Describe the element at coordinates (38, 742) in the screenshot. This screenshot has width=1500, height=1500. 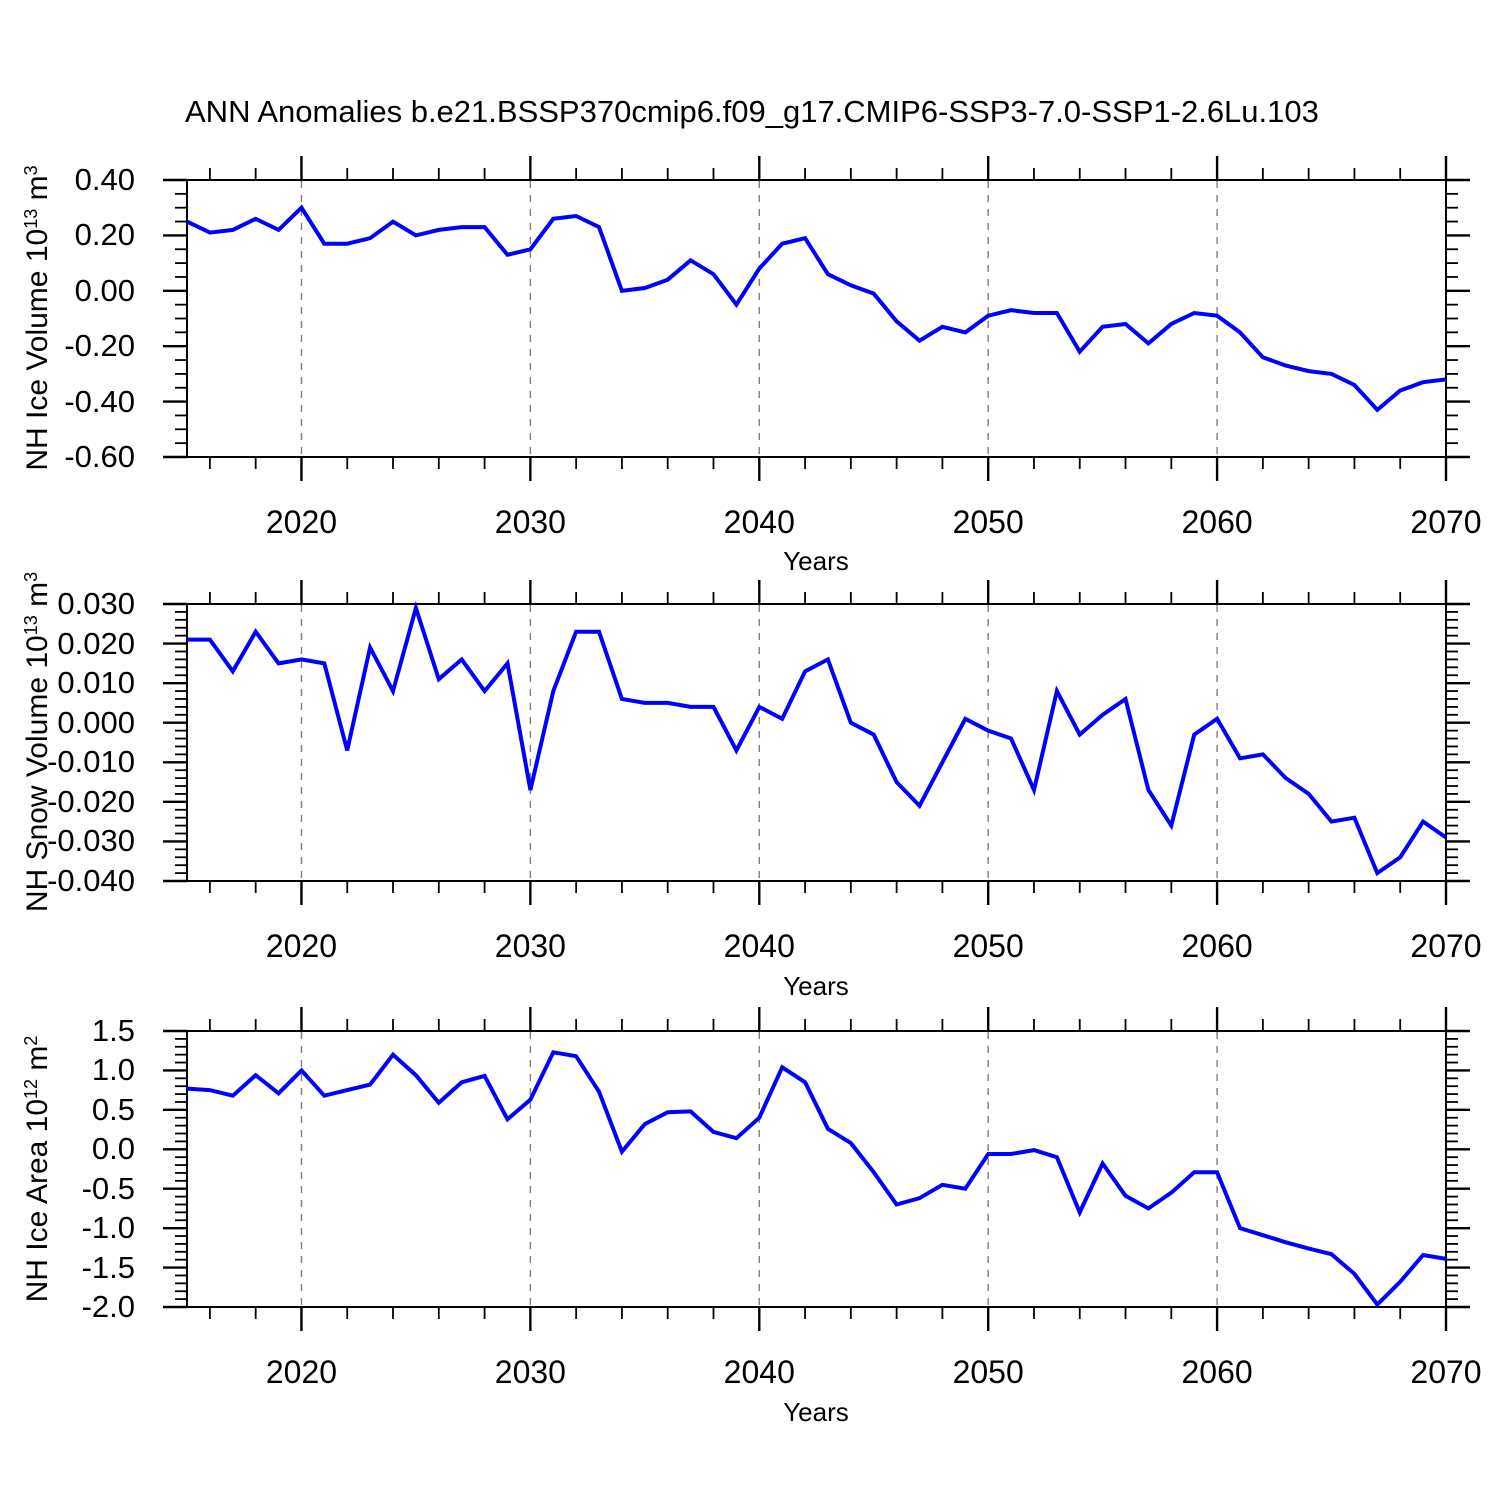
I see `y-axis-title-snow-volume: NH Snow Volume 1013 m3` at that location.